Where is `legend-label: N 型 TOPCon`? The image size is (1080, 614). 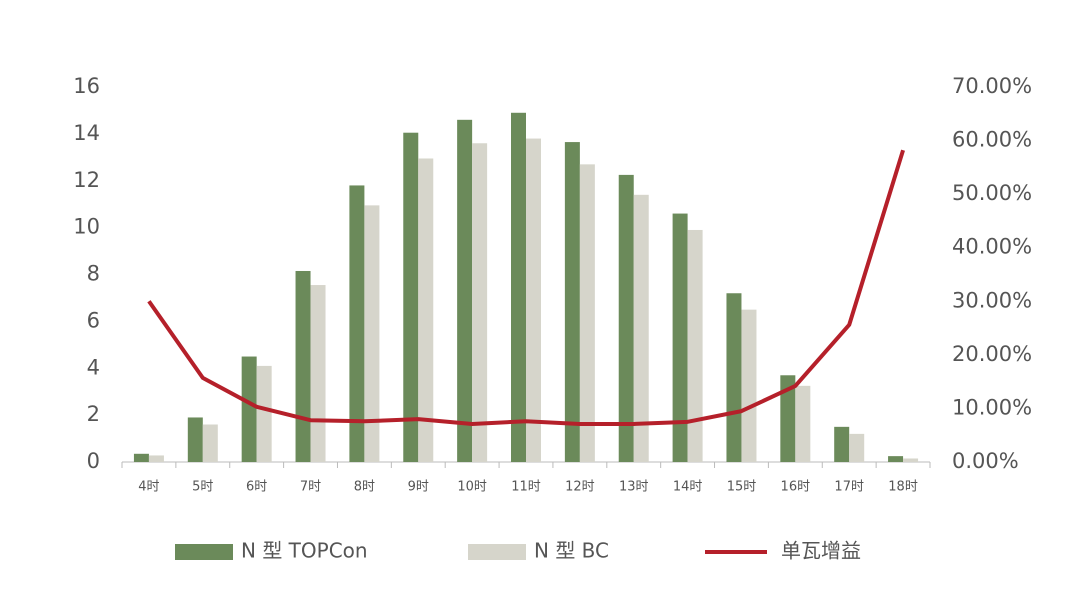
legend-label: N 型 TOPCon is located at coordinates (304, 551).